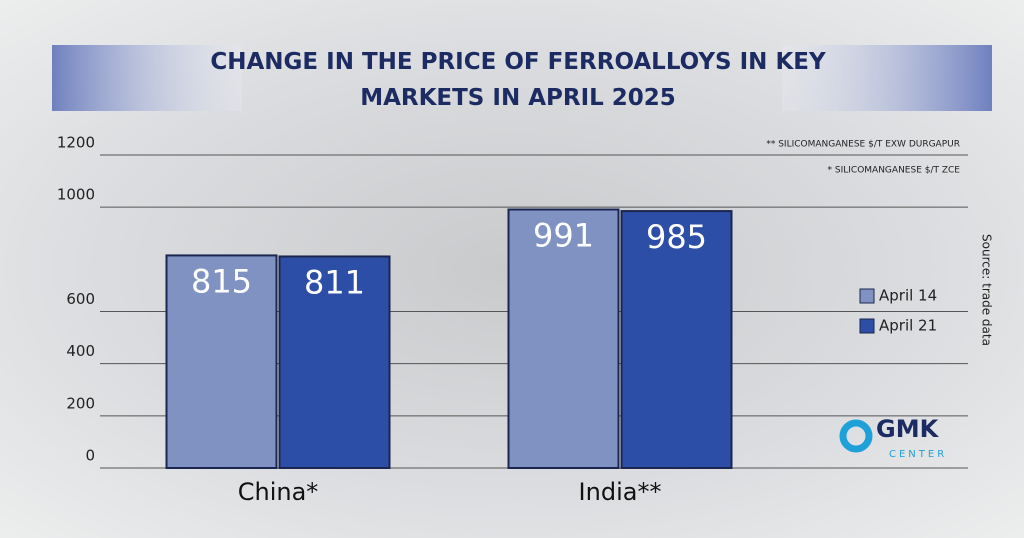 The image size is (1024, 538). I want to click on source: Source: trade data, so click(987, 290).